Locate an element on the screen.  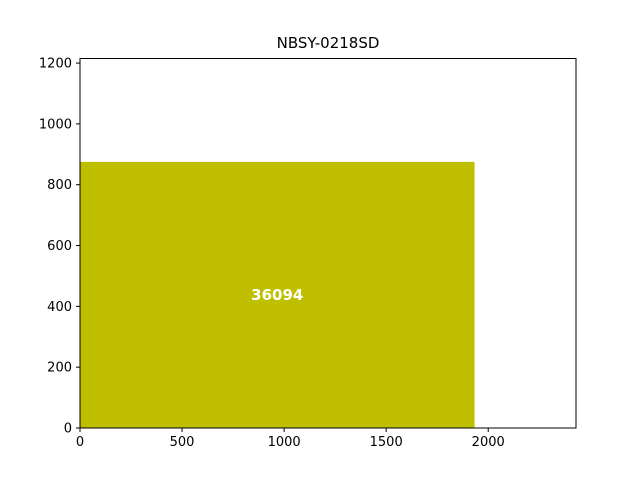
x-tick-label: 1500 is located at coordinates (386, 442).